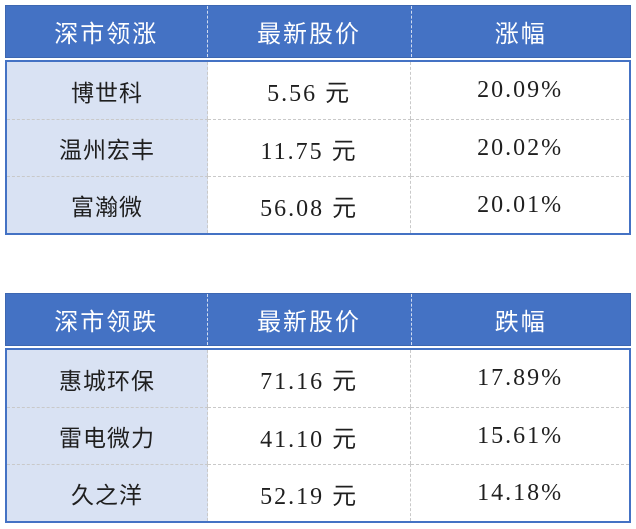  Describe the element at coordinates (107, 435) in the screenshot. I see `stock-name-cell: 雷电微力` at that location.